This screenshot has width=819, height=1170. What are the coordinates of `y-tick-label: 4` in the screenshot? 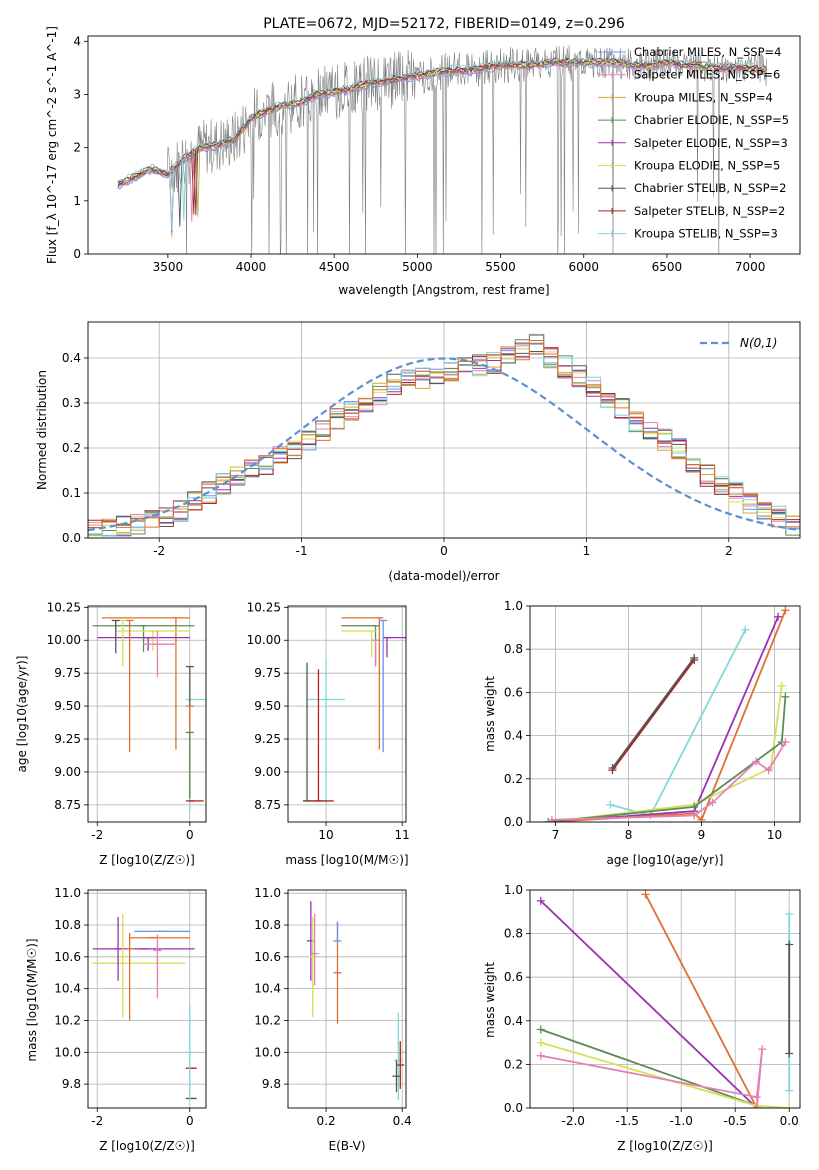 It's located at (77, 41).